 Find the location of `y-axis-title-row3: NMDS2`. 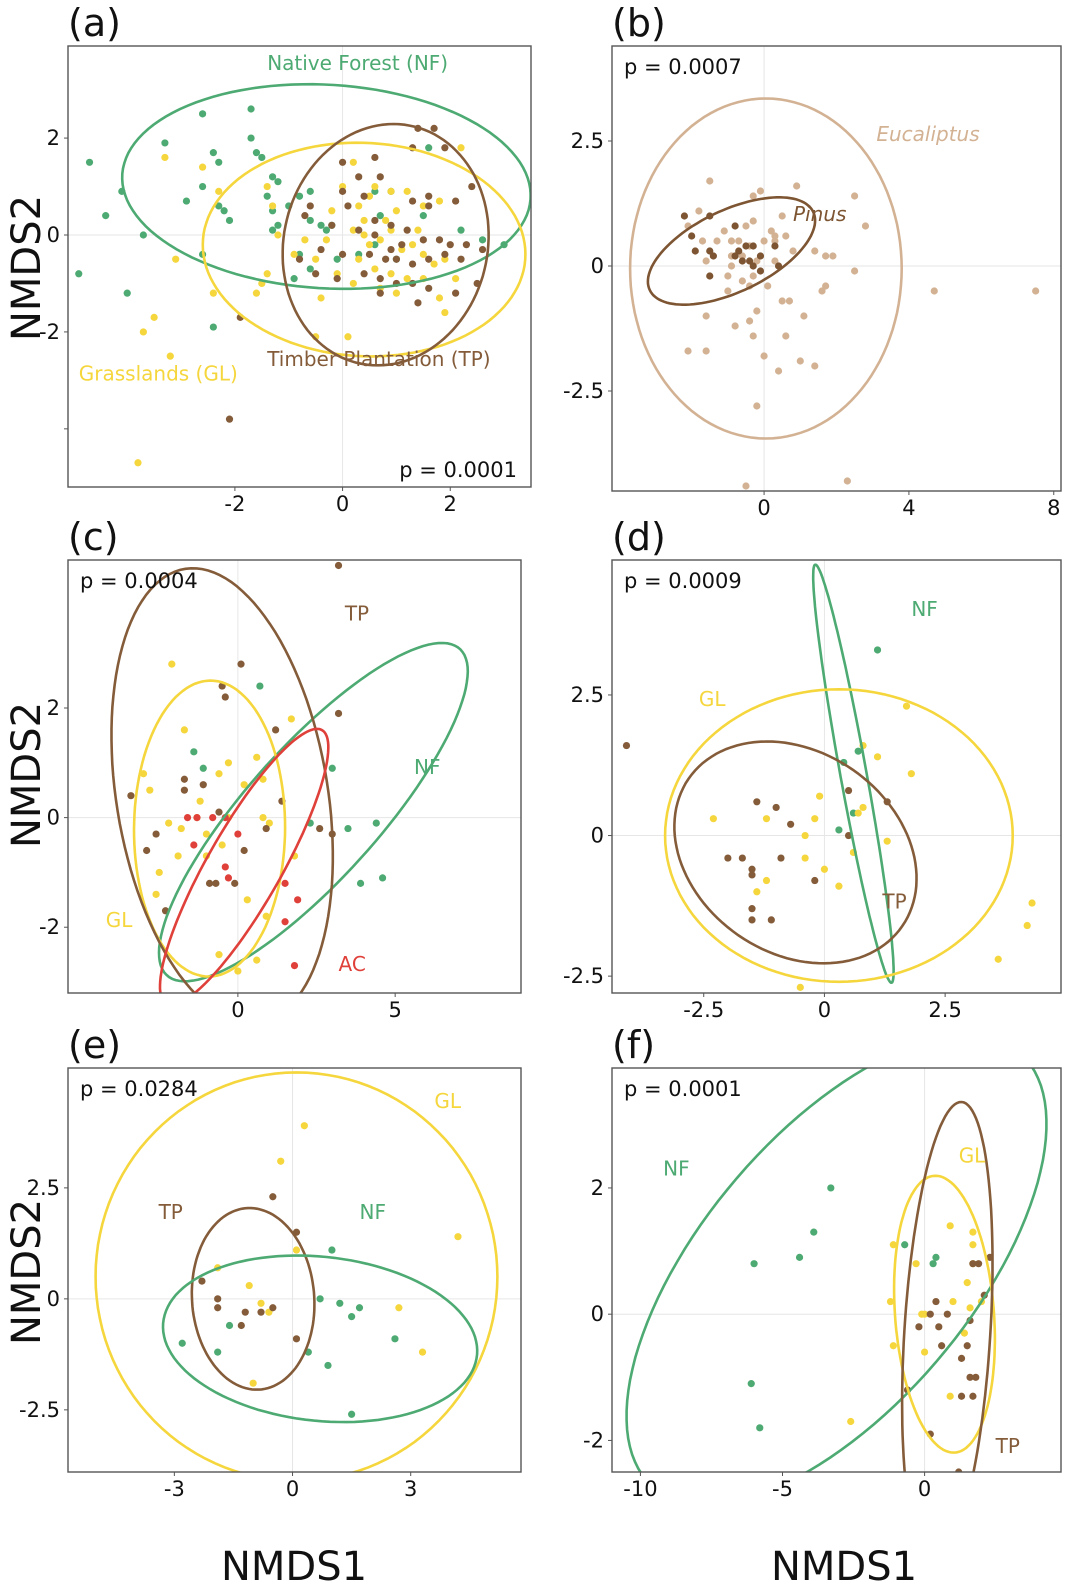

y-axis-title-row3: NMDS2 is located at coordinates (27, 1272).